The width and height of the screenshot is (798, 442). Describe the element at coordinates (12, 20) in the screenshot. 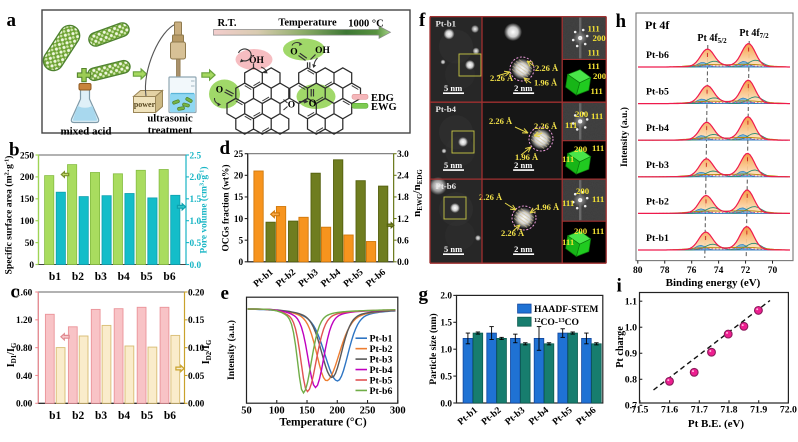

I see `svg-text: a` at that location.